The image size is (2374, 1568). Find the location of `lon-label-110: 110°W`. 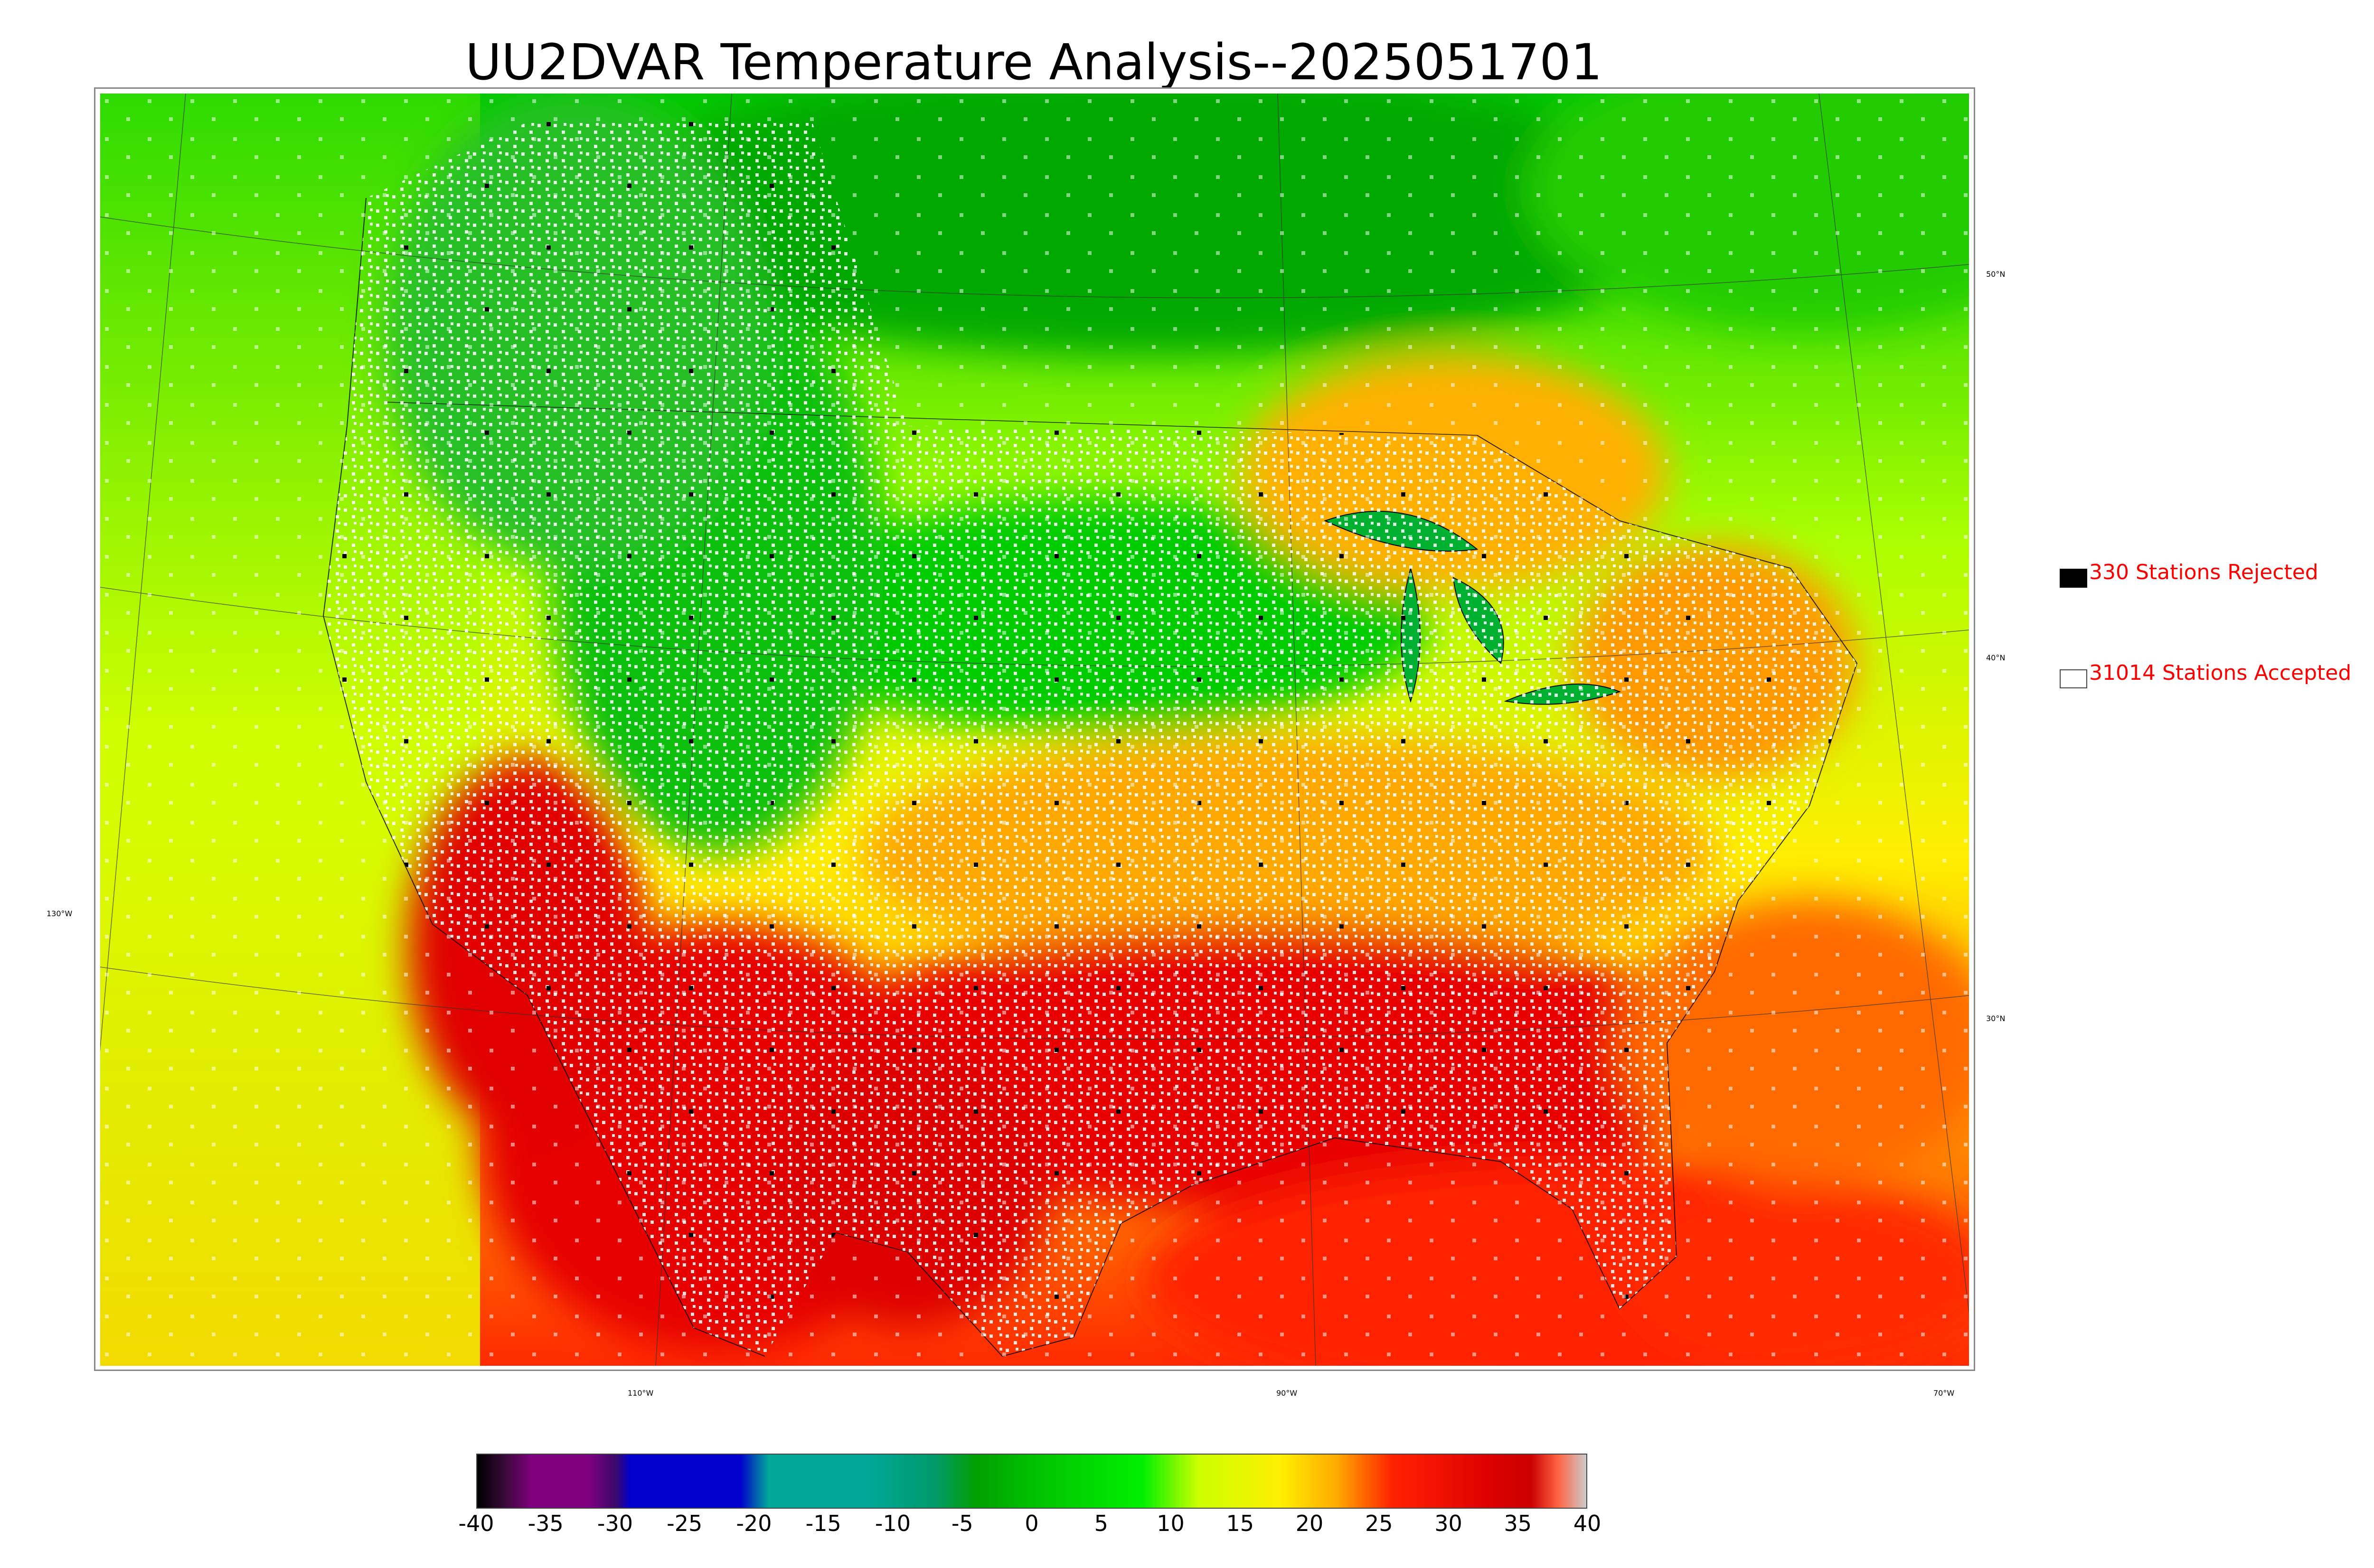

lon-label-110: 110°W is located at coordinates (641, 1394).